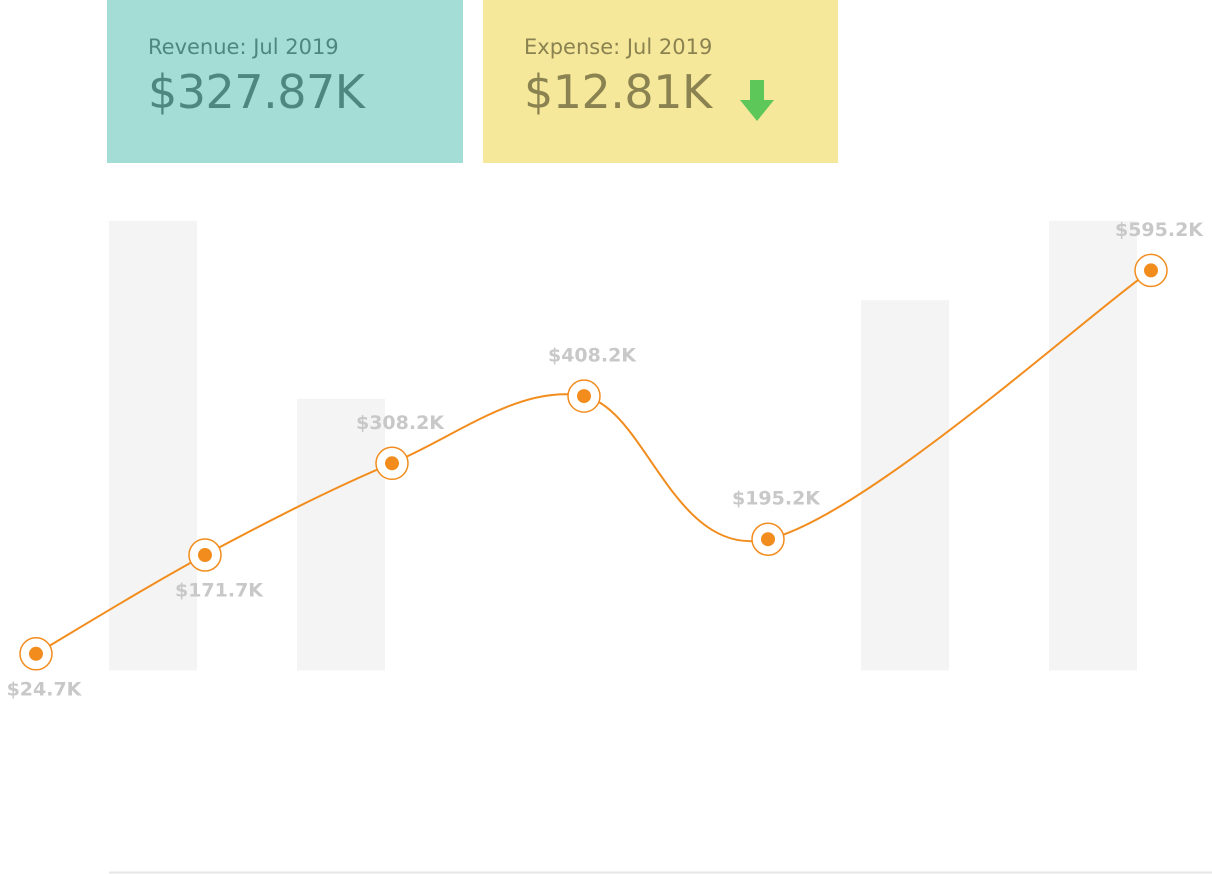 This screenshot has width=1212, height=874. Describe the element at coordinates (592, 356) in the screenshot. I see `data-label: $408.2K` at that location.